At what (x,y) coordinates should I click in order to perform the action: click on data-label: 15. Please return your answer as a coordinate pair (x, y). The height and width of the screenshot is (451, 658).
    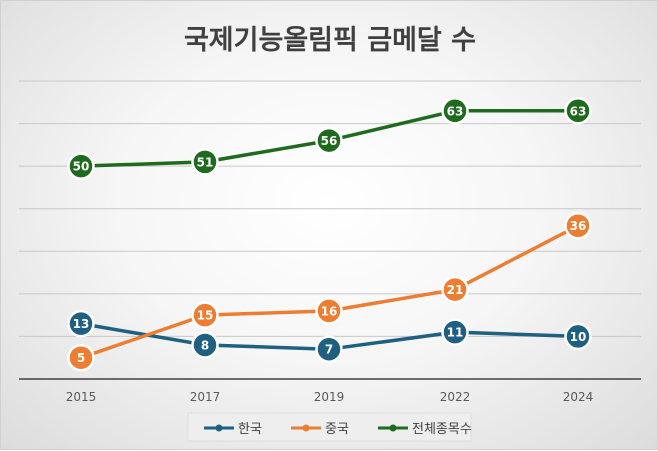
    Looking at the image, I should click on (205, 316).